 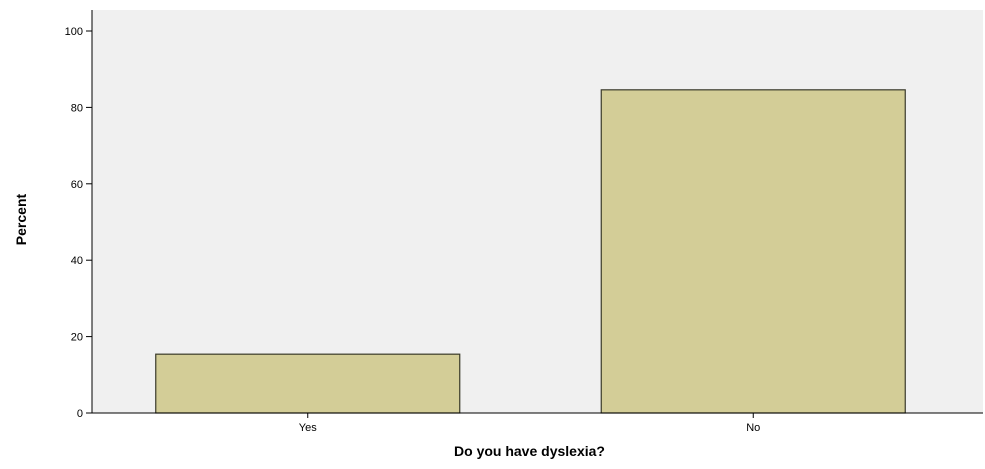 I want to click on x-axis-title: Do you have dyslexia?, so click(x=529, y=451).